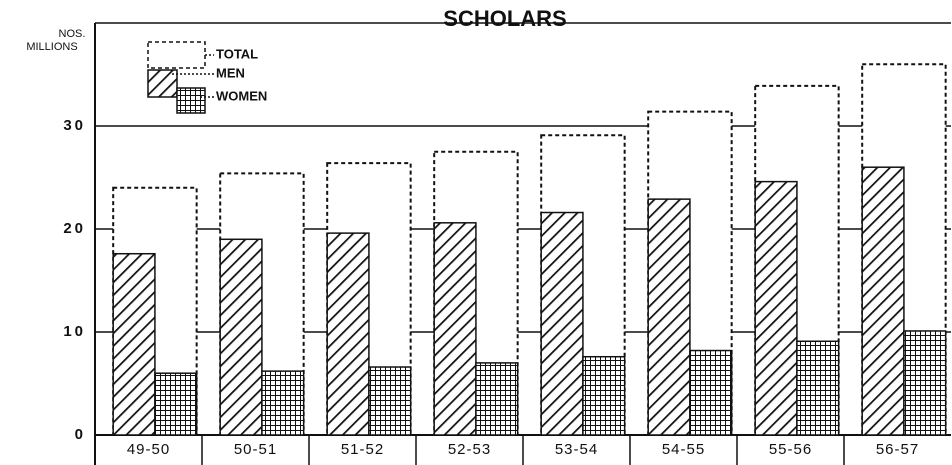 This screenshot has height=465, width=952. Describe the element at coordinates (790, 449) in the screenshot. I see `x-tick-label: 55-56` at that location.